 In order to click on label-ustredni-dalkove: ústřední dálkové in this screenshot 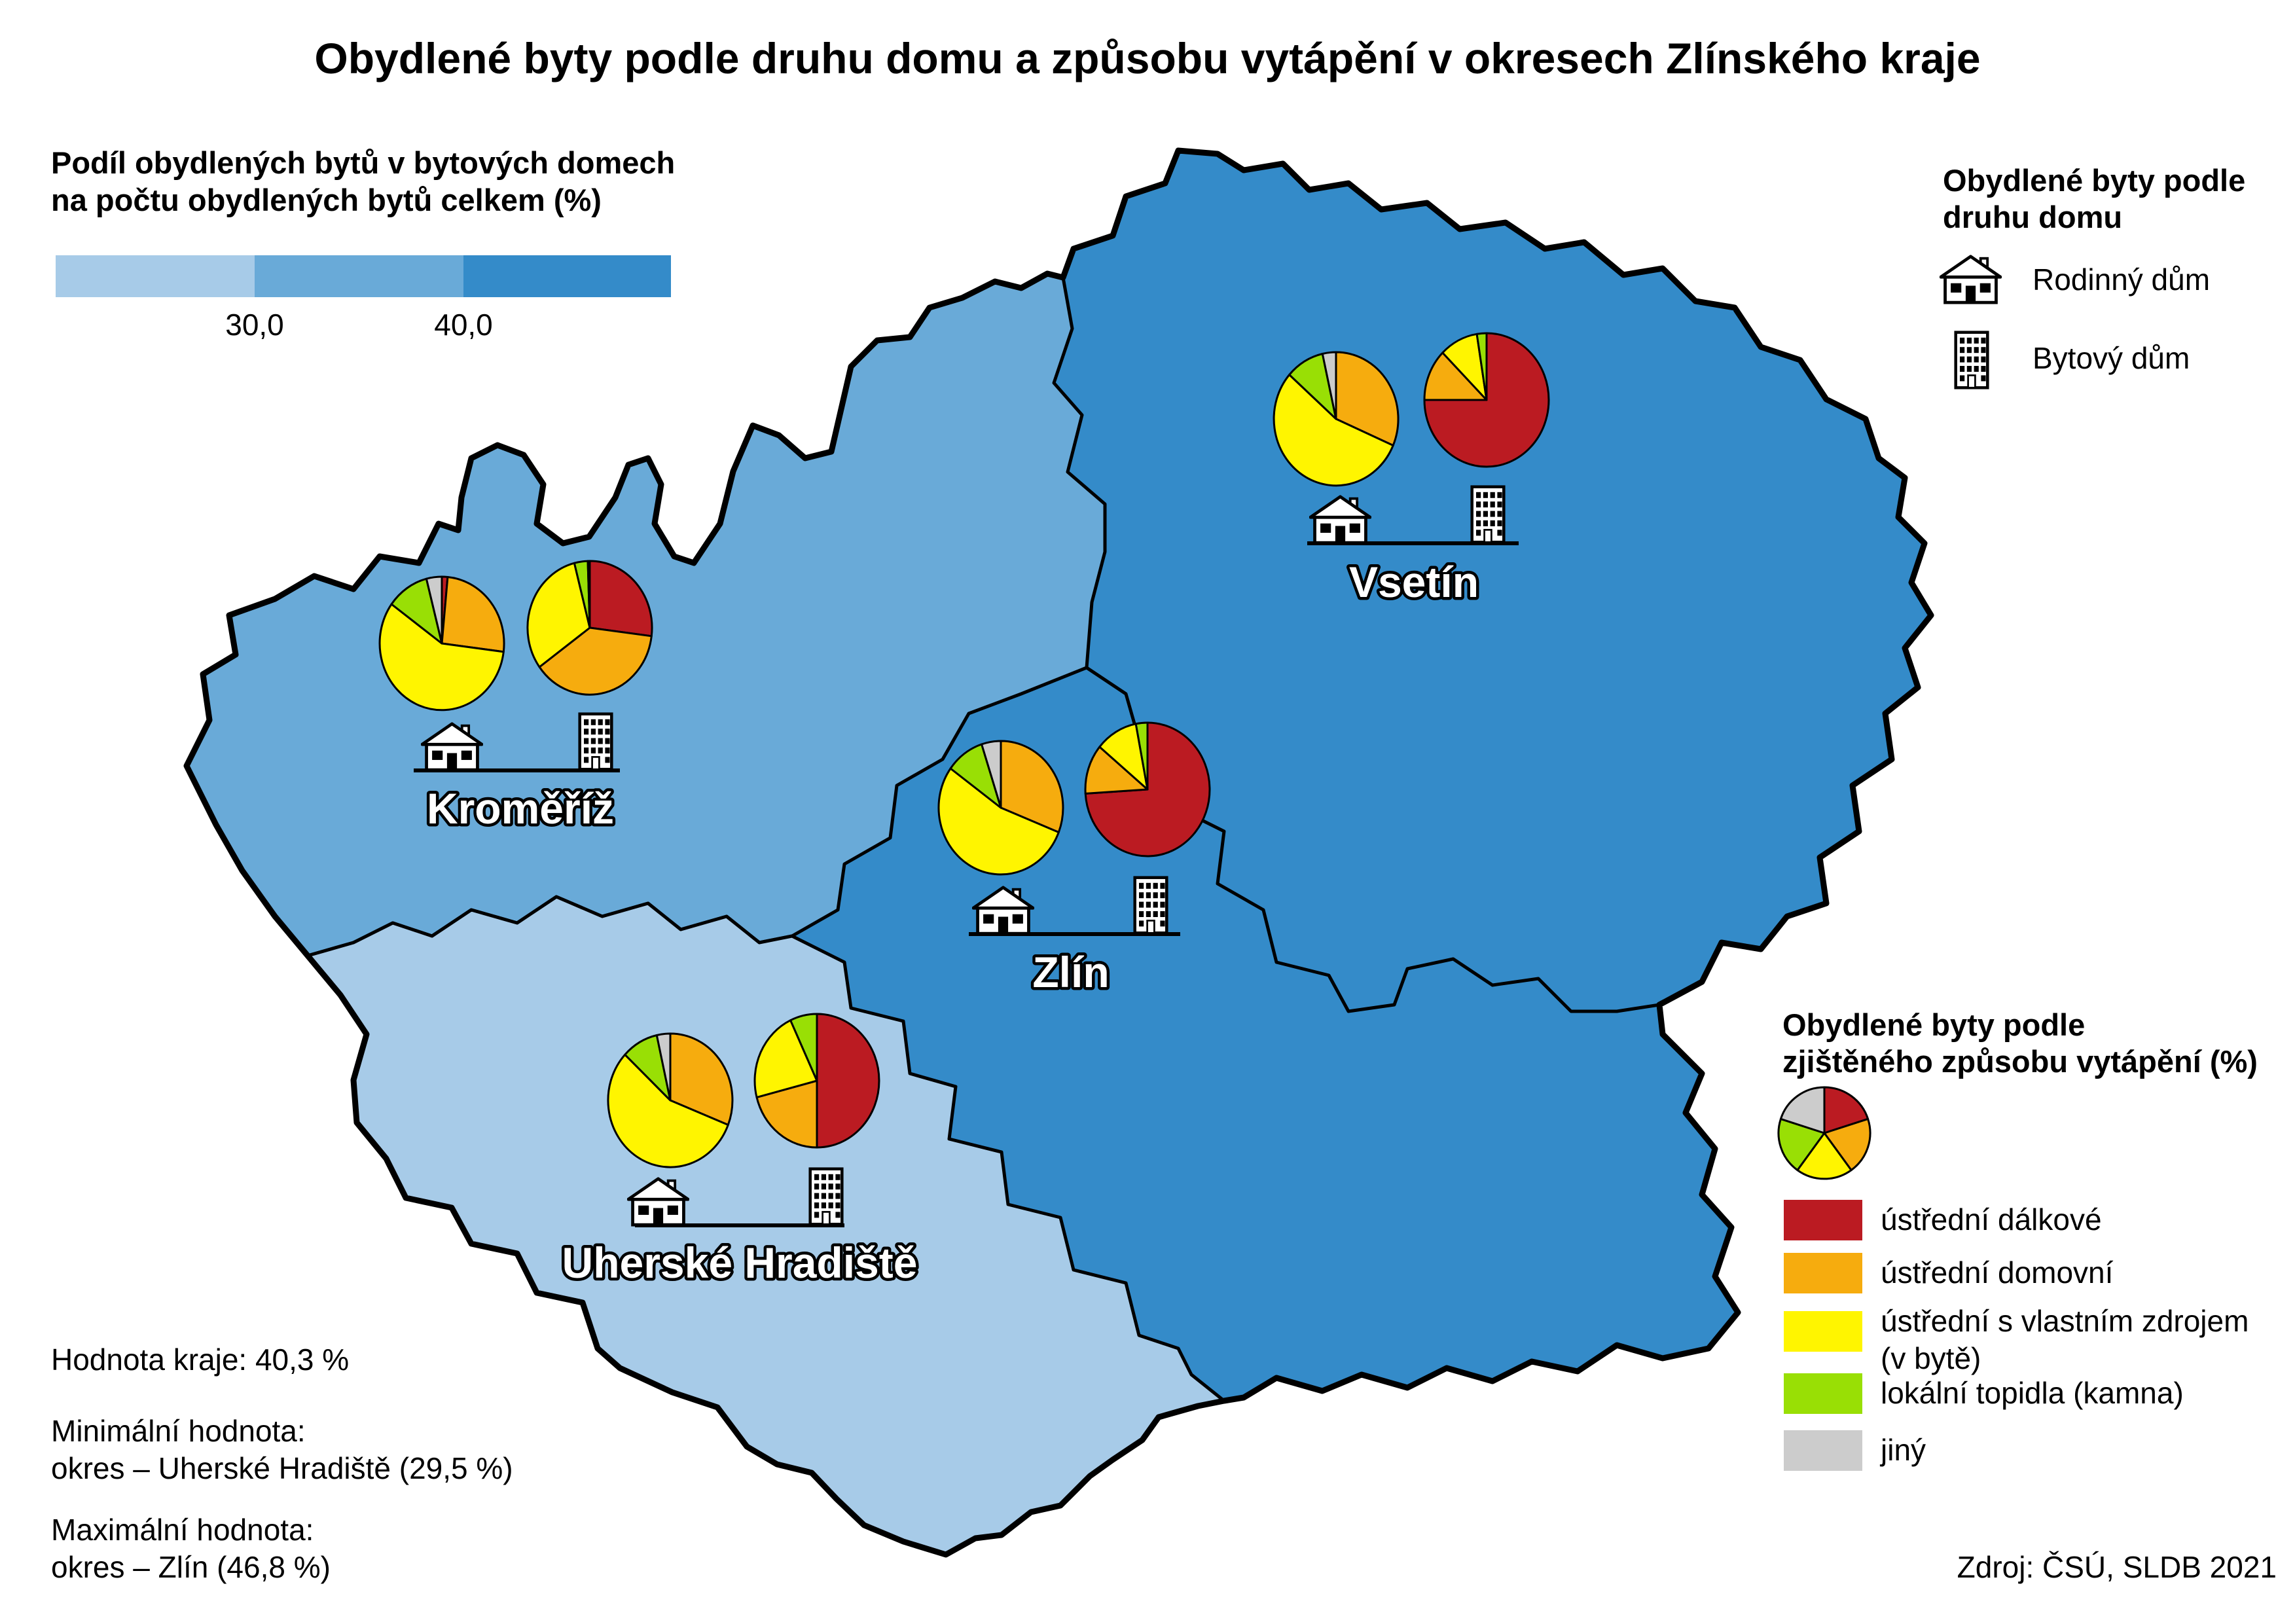, I will do `click(1992, 1219)`.